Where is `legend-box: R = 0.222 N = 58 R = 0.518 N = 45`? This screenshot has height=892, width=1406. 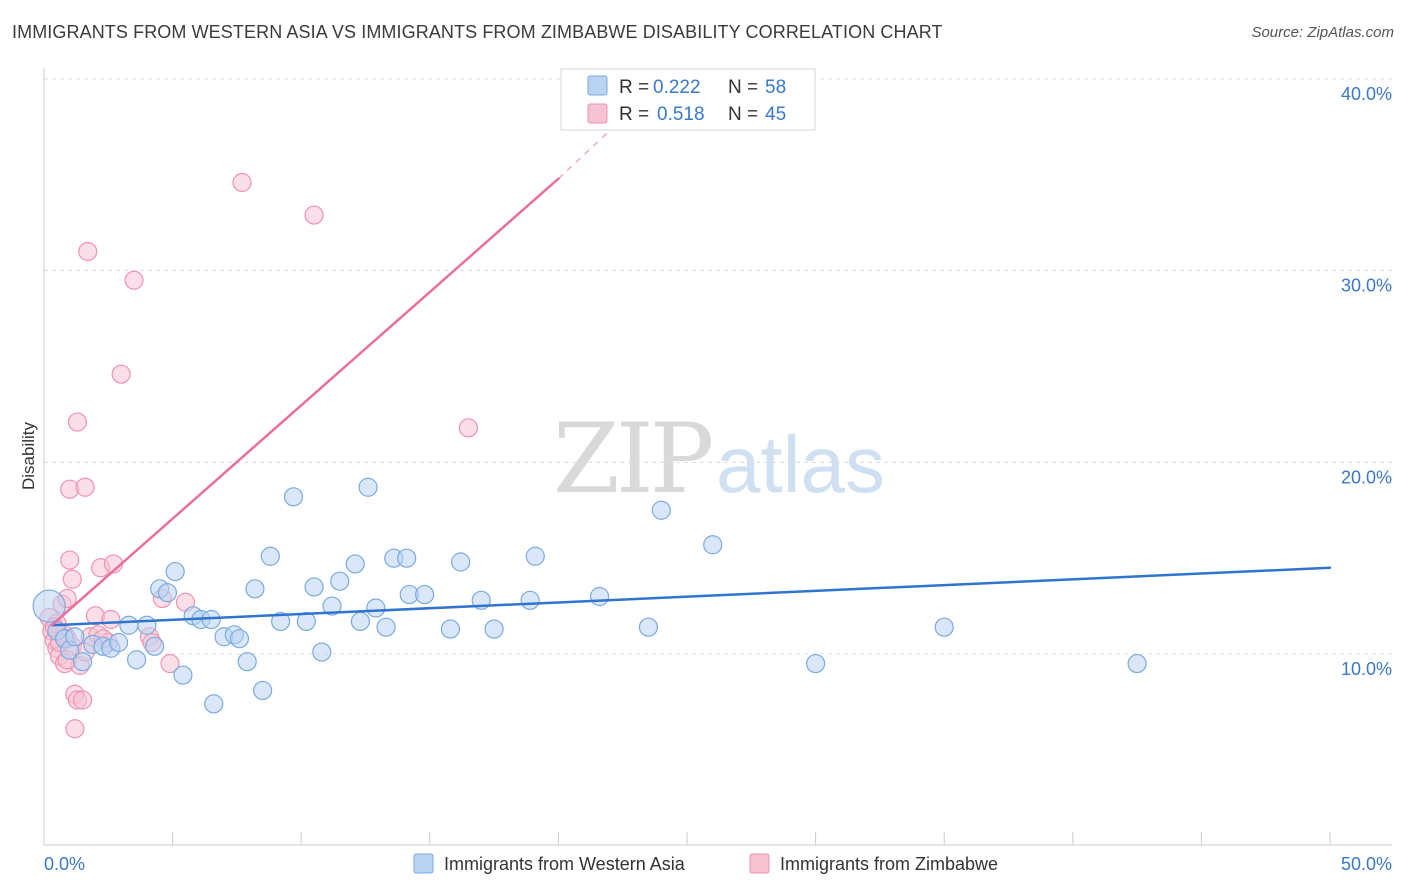
legend-box: R = 0.222 N = 58 R = 0.518 N = 45 is located at coordinates (688, 99).